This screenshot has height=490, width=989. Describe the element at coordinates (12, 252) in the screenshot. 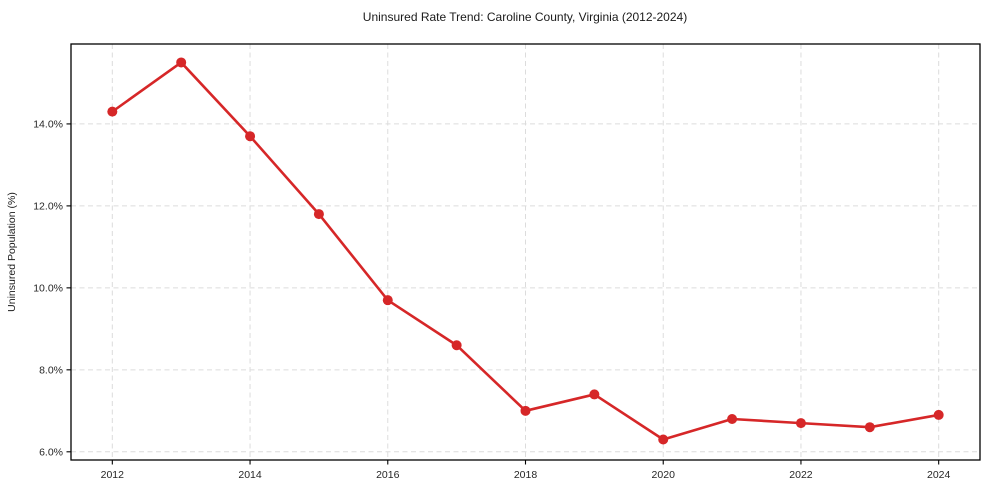

I see `y-axis-title: Uninsured Population (%)` at that location.